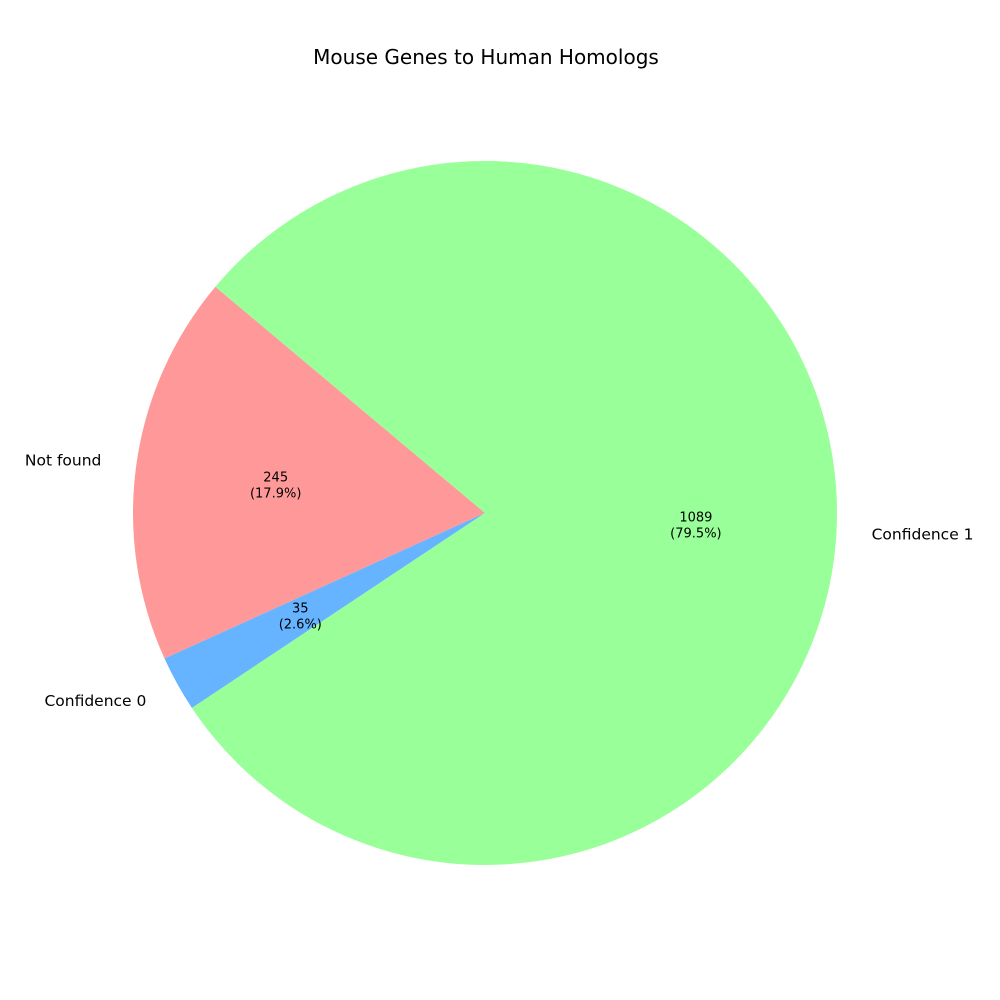 Image resolution: width=1000 pixels, height=1000 pixels. I want to click on slice-value-not-found: 245, so click(275, 477).